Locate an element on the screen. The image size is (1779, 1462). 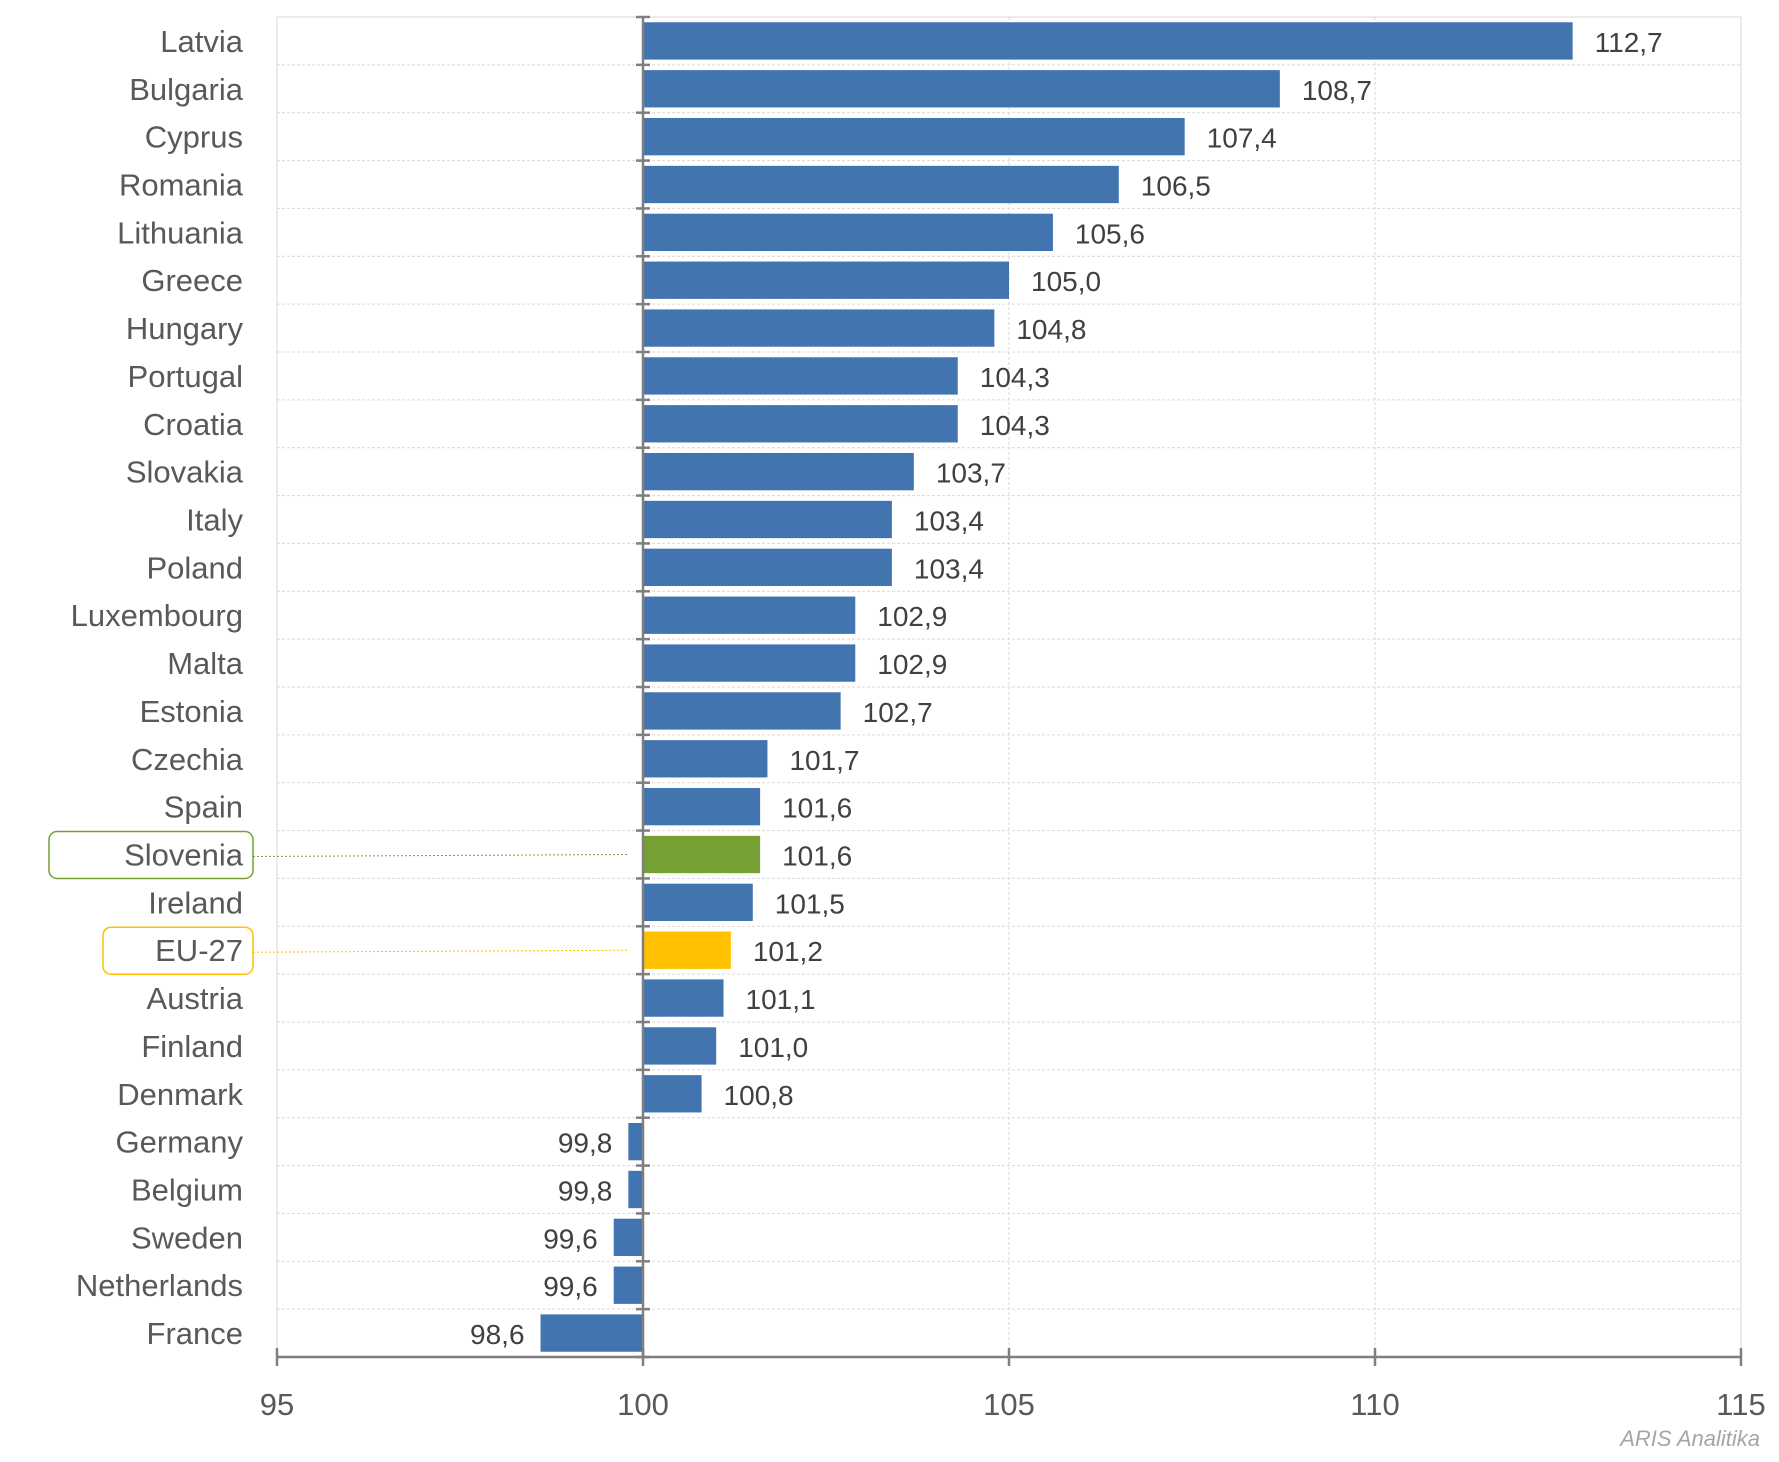
value-label-spain: 101,6 is located at coordinates (817, 808).